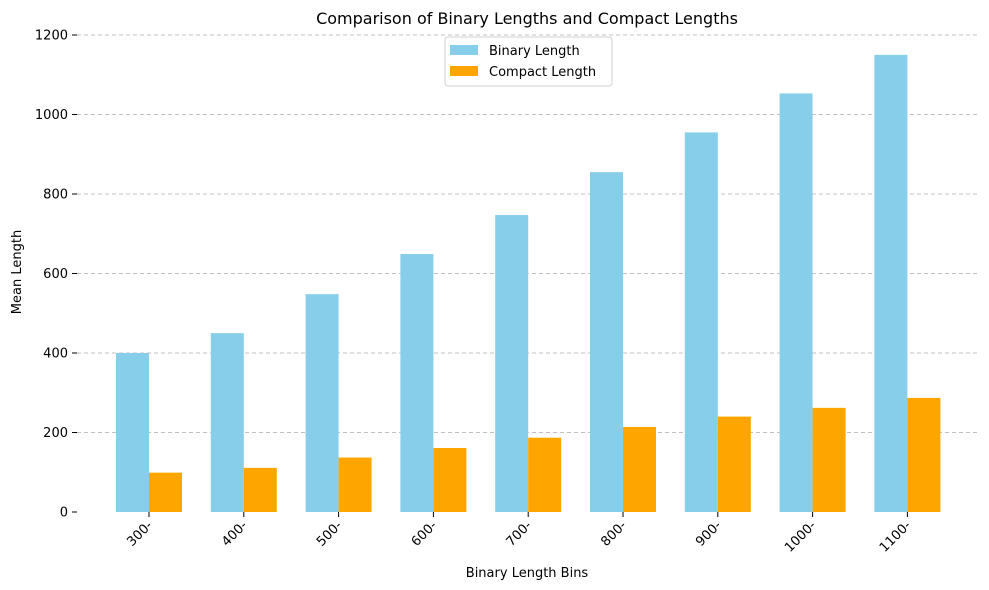 The image size is (989, 590). I want to click on x-tick-label: 400-, so click(235, 534).